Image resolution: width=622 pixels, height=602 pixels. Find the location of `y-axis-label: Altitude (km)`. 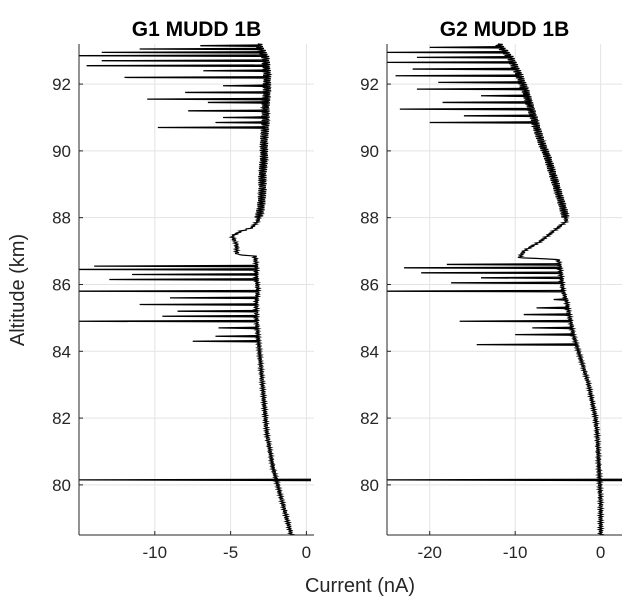

y-axis-label: Altitude (km) is located at coordinates (18, 290).